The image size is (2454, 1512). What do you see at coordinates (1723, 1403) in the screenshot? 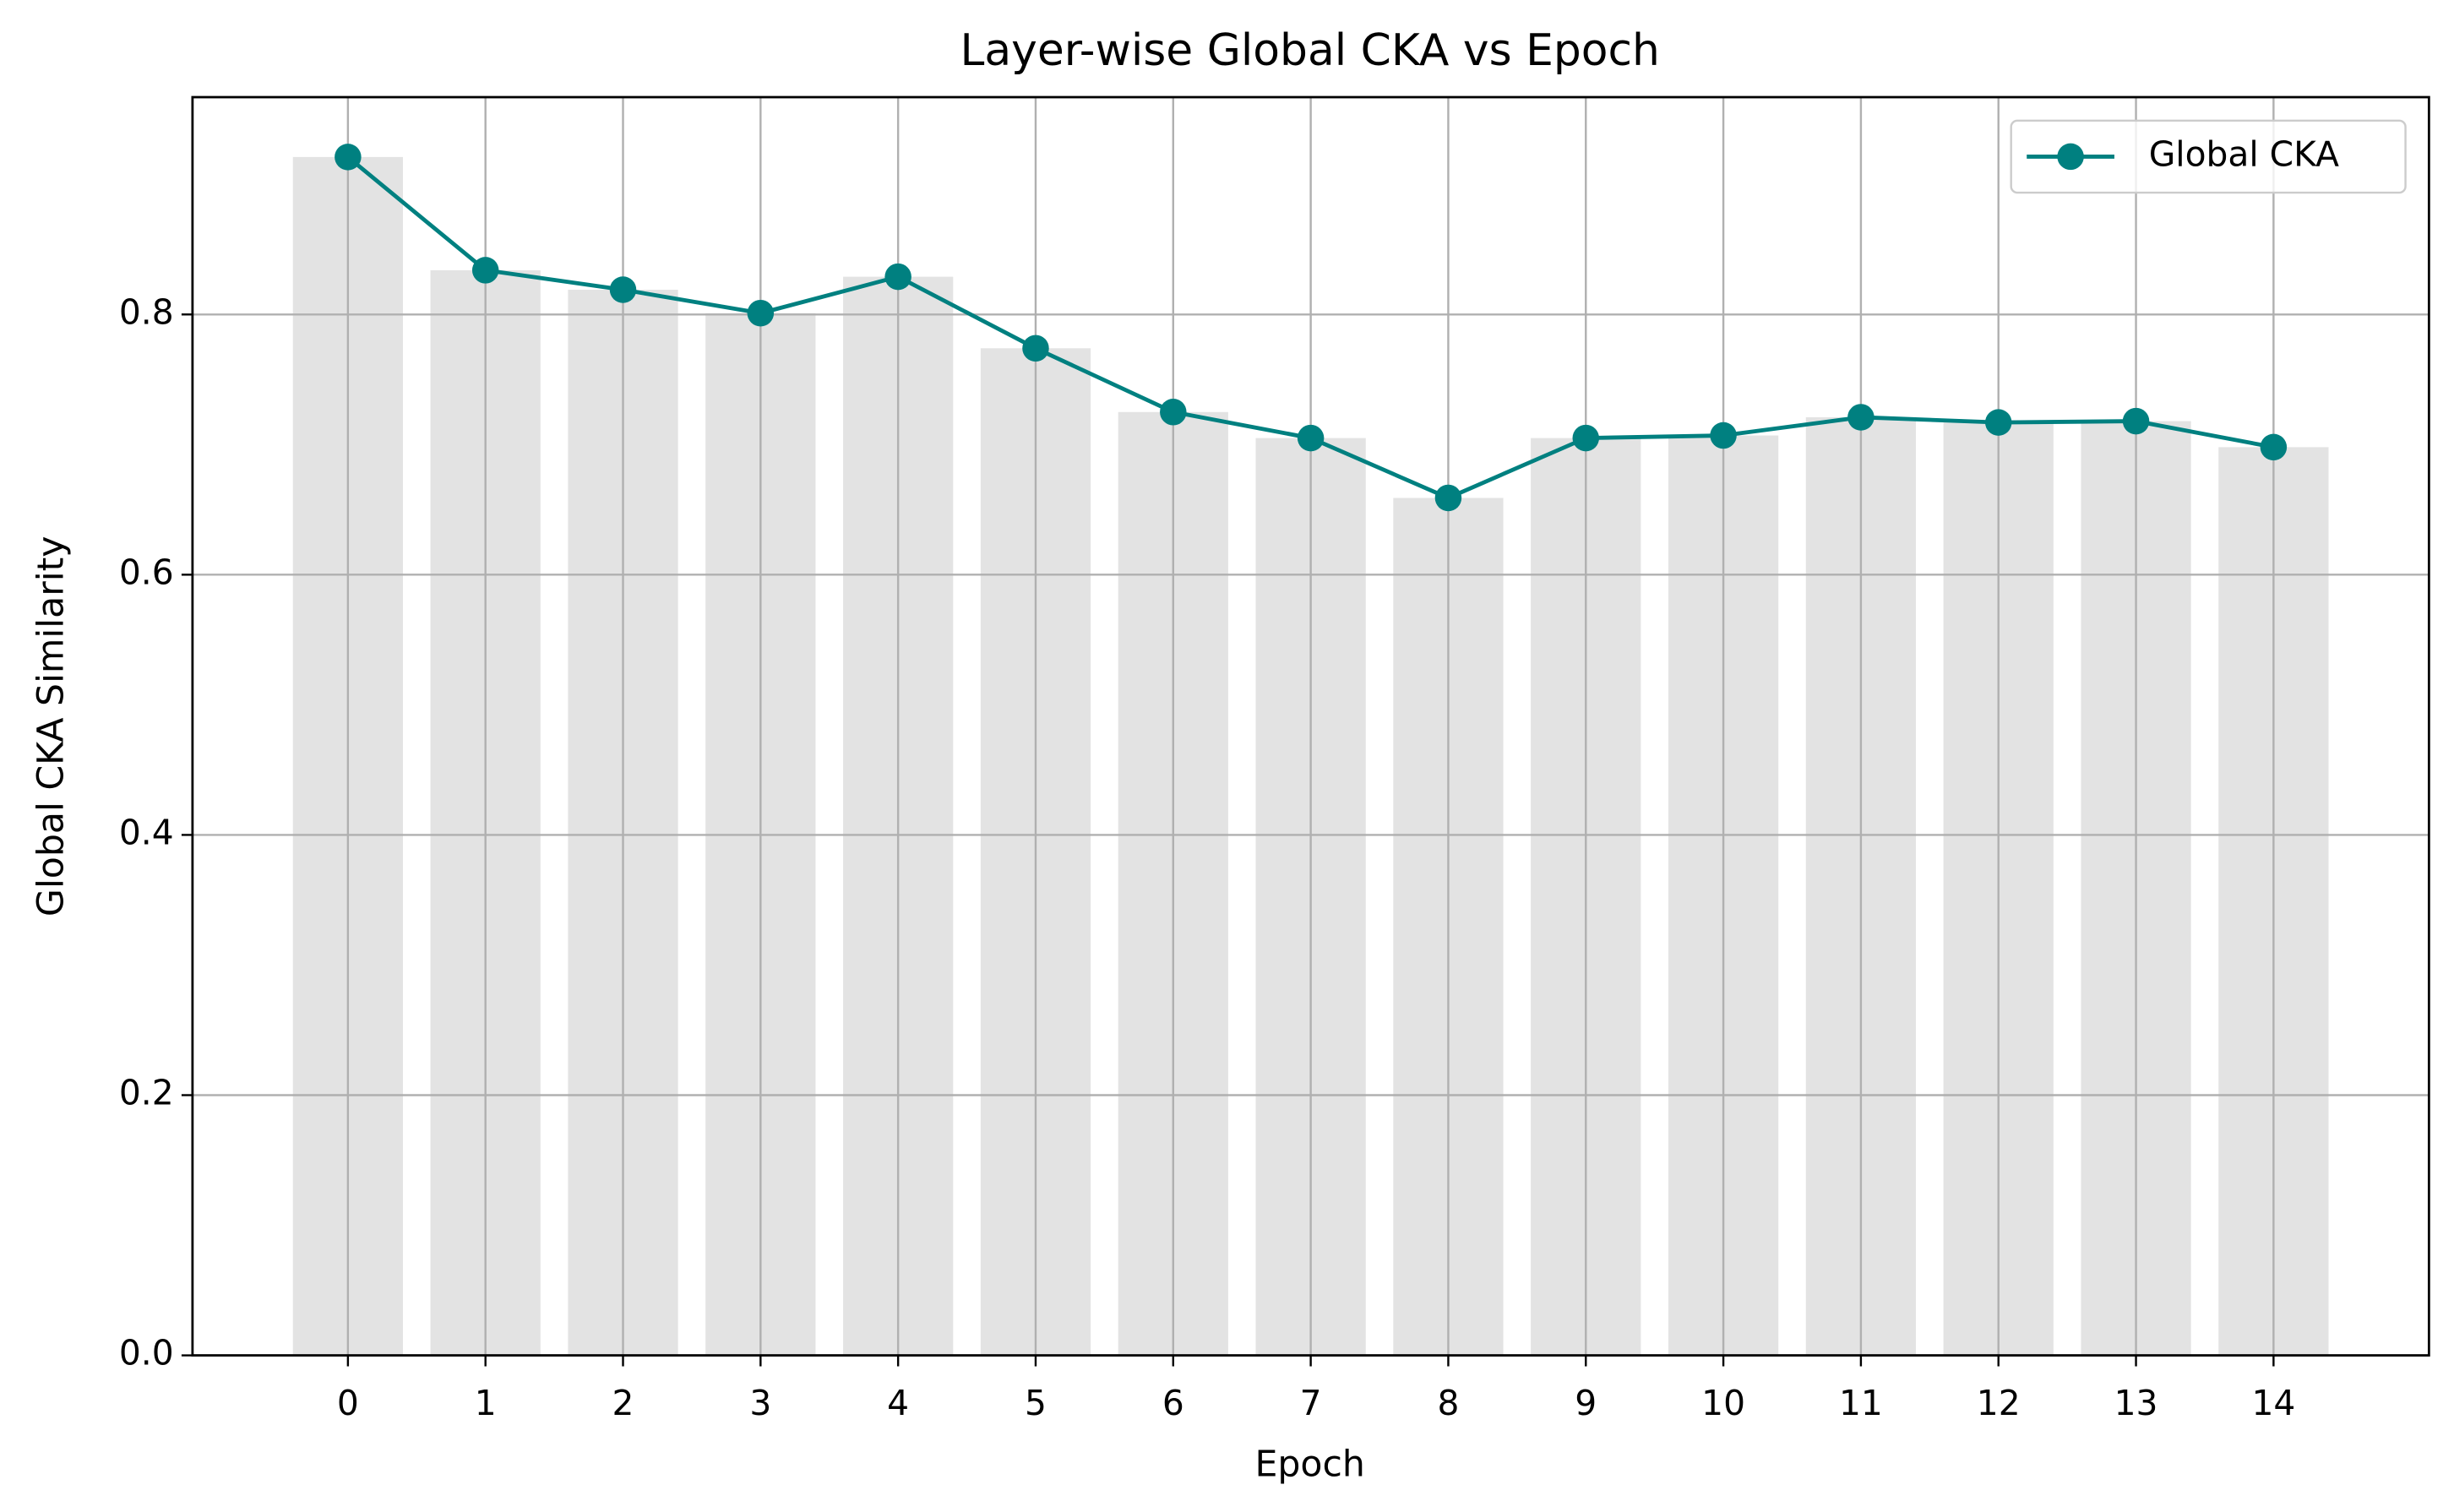
I see `x-tick-label: 10` at bounding box center [1723, 1403].